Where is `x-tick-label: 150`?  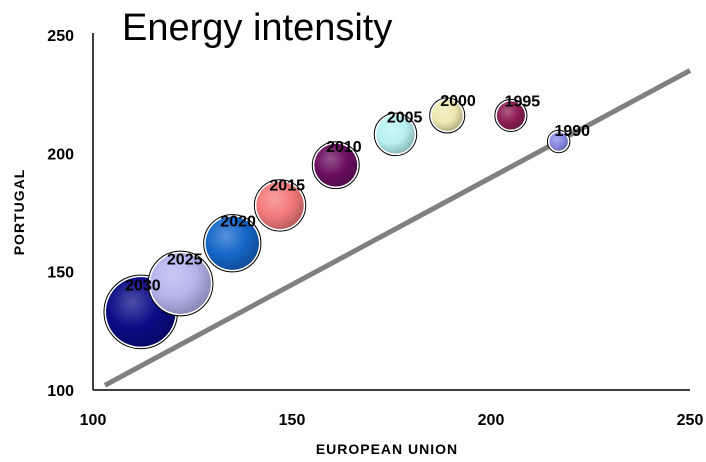
x-tick-label: 150 is located at coordinates (292, 420).